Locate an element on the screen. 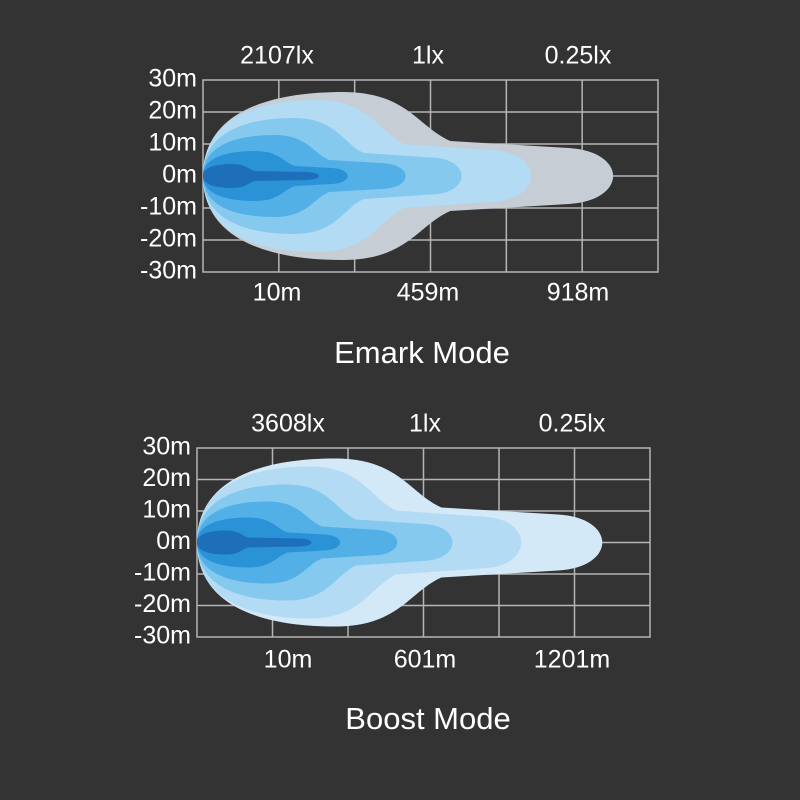 The image size is (800, 800). distance-label: 1201m is located at coordinates (572, 660).